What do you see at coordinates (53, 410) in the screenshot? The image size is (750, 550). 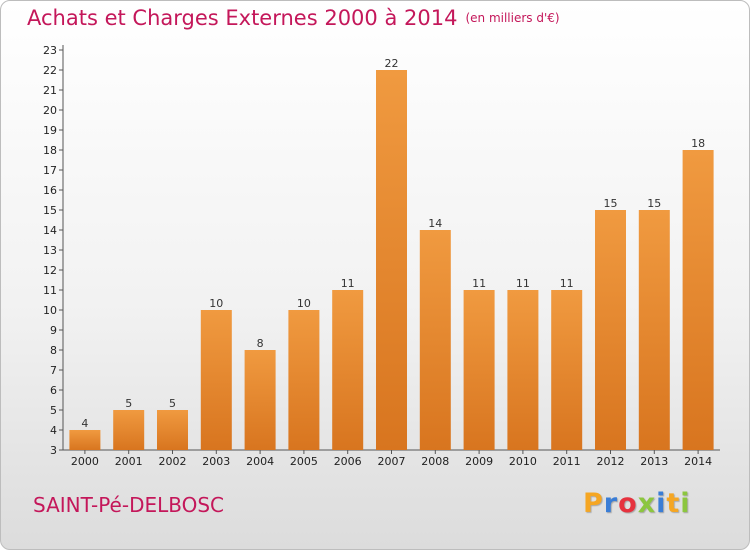 I see `y-tick-label: 5` at bounding box center [53, 410].